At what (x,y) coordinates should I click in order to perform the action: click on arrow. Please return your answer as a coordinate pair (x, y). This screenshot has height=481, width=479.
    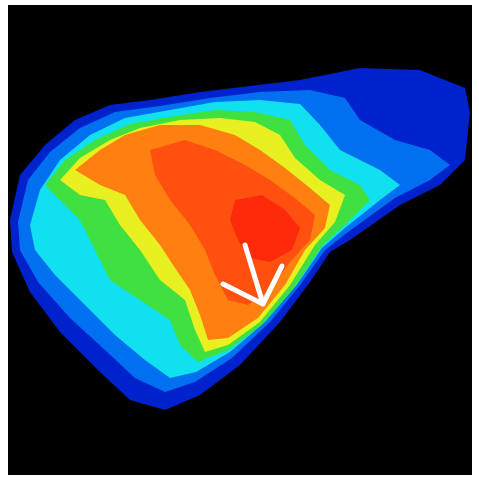
    Looking at the image, I should click on (252, 274).